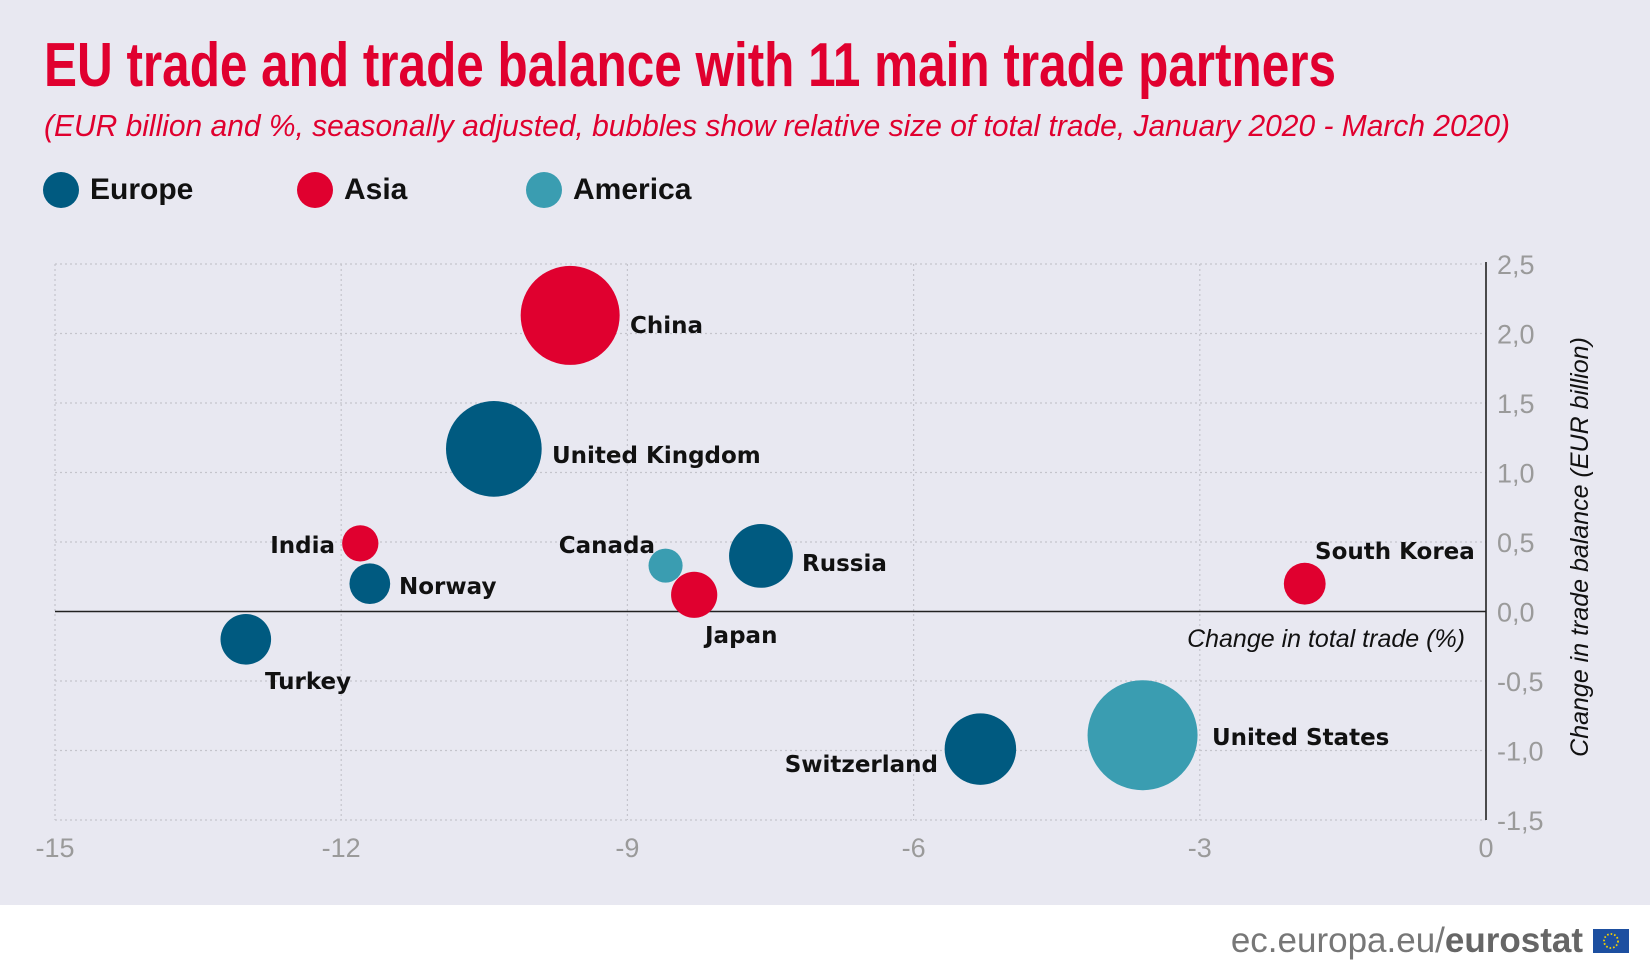 Image resolution: width=1650 pixels, height=975 pixels. I want to click on legend-marker-europe, so click(61, 190).